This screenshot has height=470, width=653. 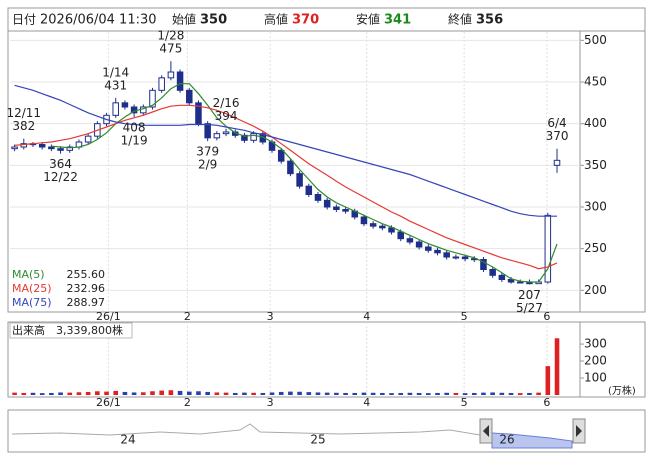 What do you see at coordinates (579, 431) in the screenshot?
I see `arrow-right` at bounding box center [579, 431].